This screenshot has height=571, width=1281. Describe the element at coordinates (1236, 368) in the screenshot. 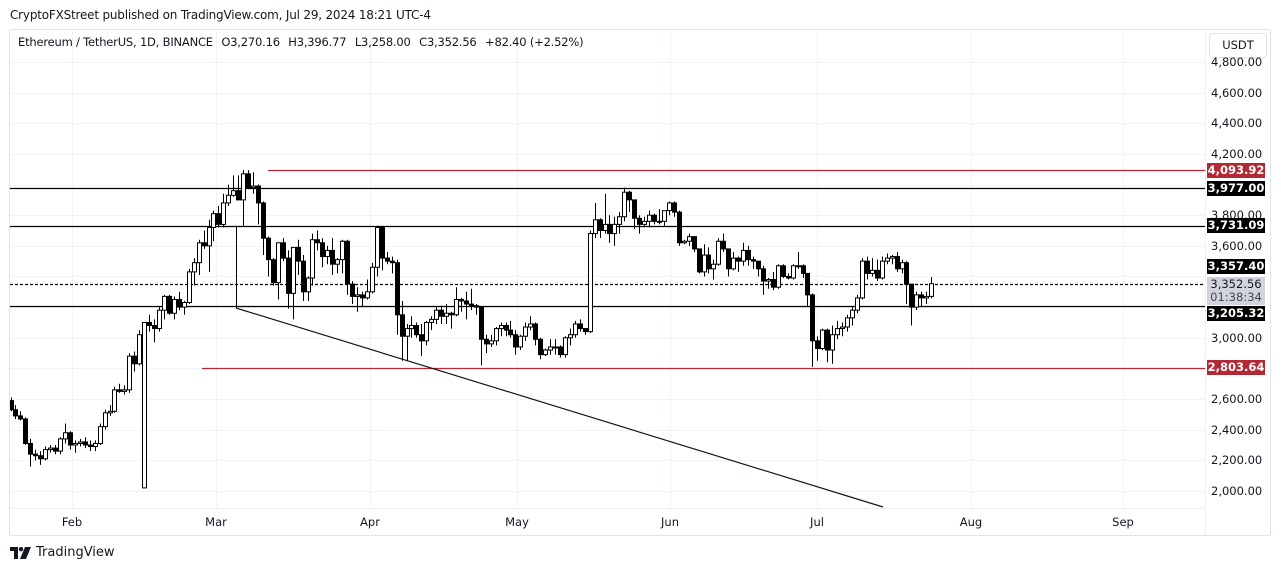

I see `price-level-tag: 2,803.64` at that location.